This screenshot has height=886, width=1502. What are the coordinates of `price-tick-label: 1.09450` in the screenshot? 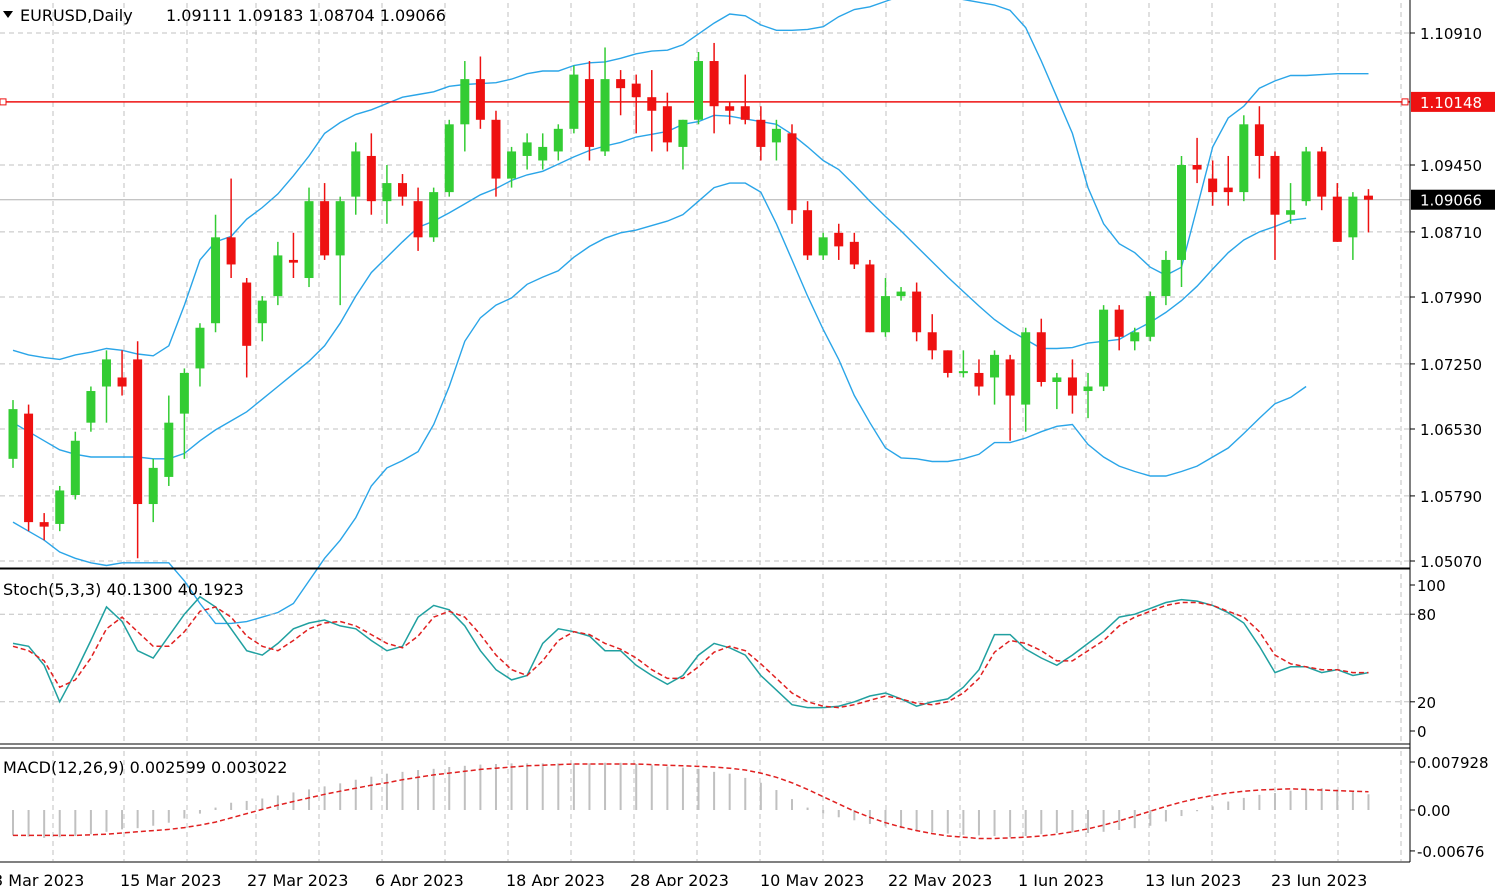 It's located at (1451, 166).